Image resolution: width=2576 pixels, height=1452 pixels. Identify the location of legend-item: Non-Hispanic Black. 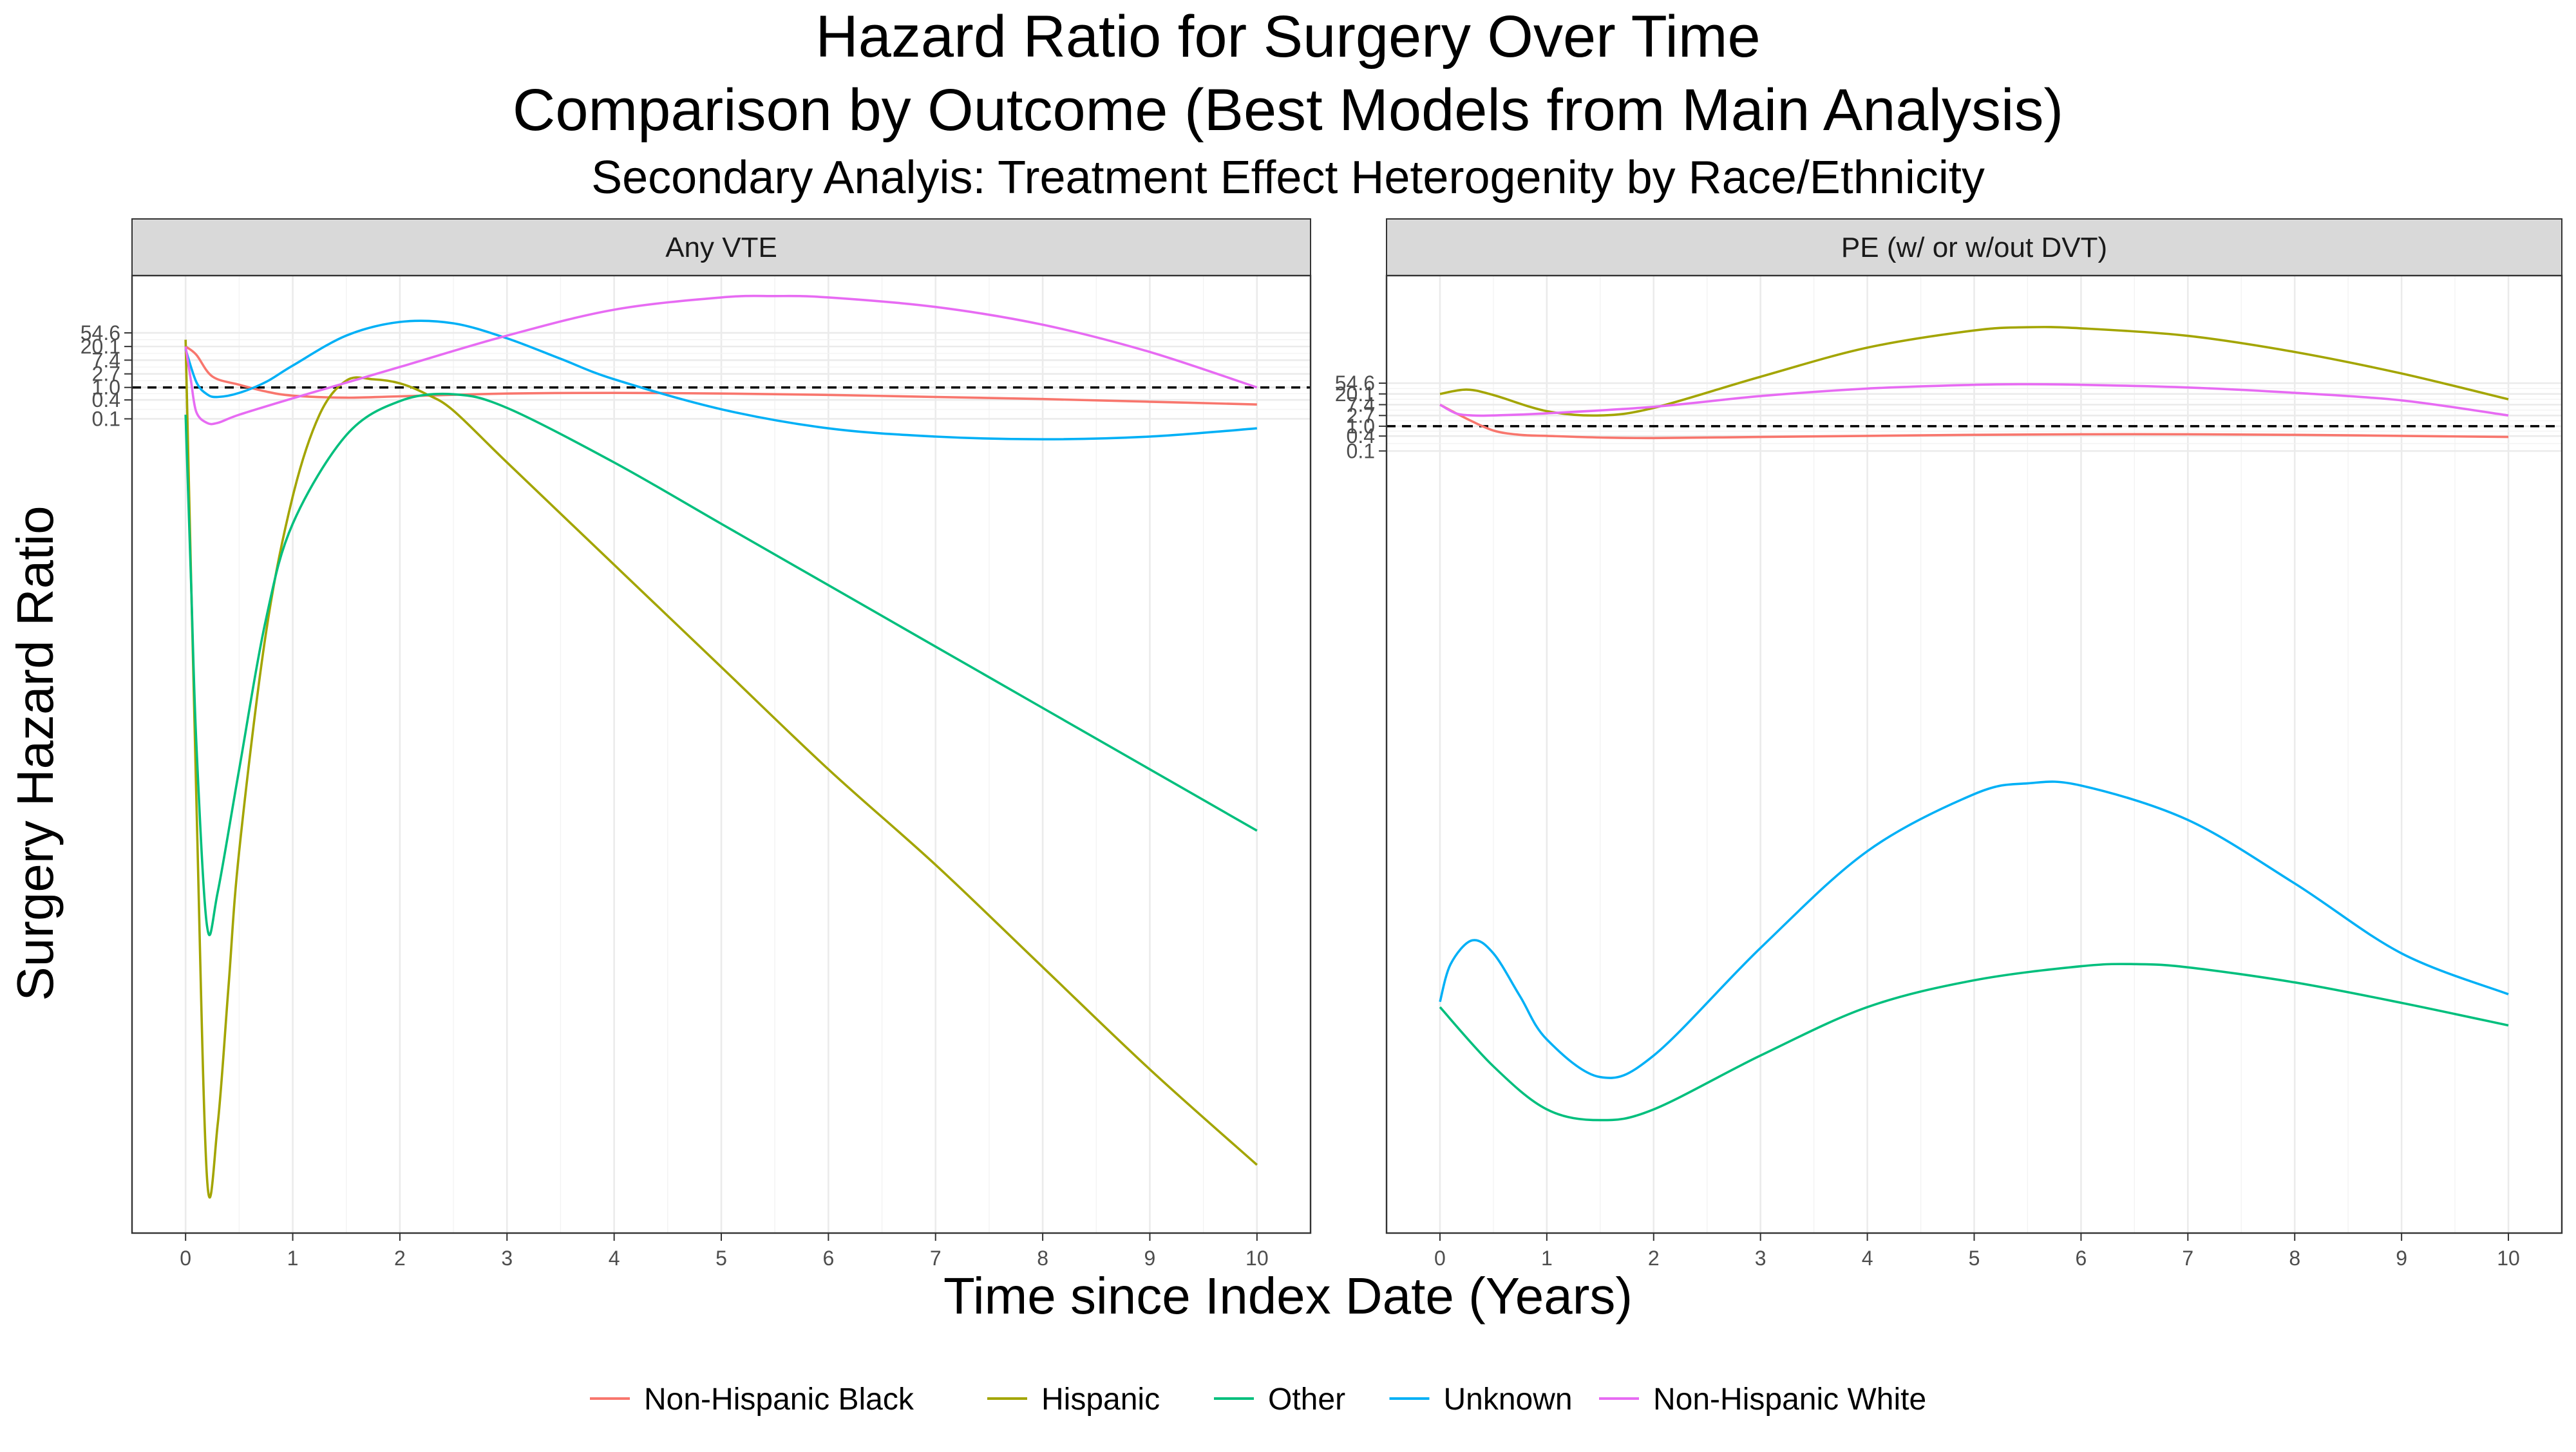
(752, 1399).